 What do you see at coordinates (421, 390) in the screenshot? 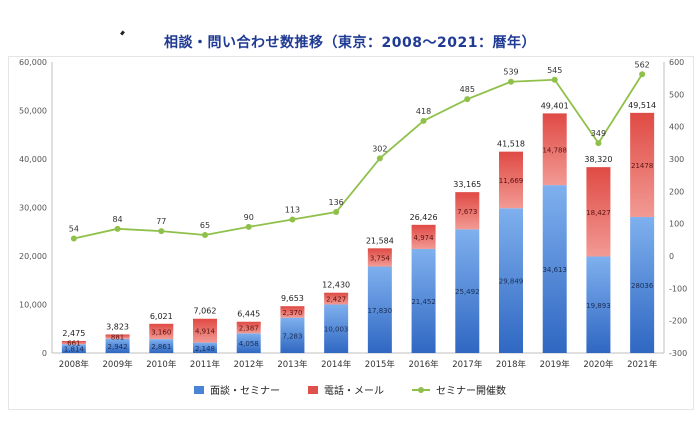
I see `legend-swatch-seminar` at bounding box center [421, 390].